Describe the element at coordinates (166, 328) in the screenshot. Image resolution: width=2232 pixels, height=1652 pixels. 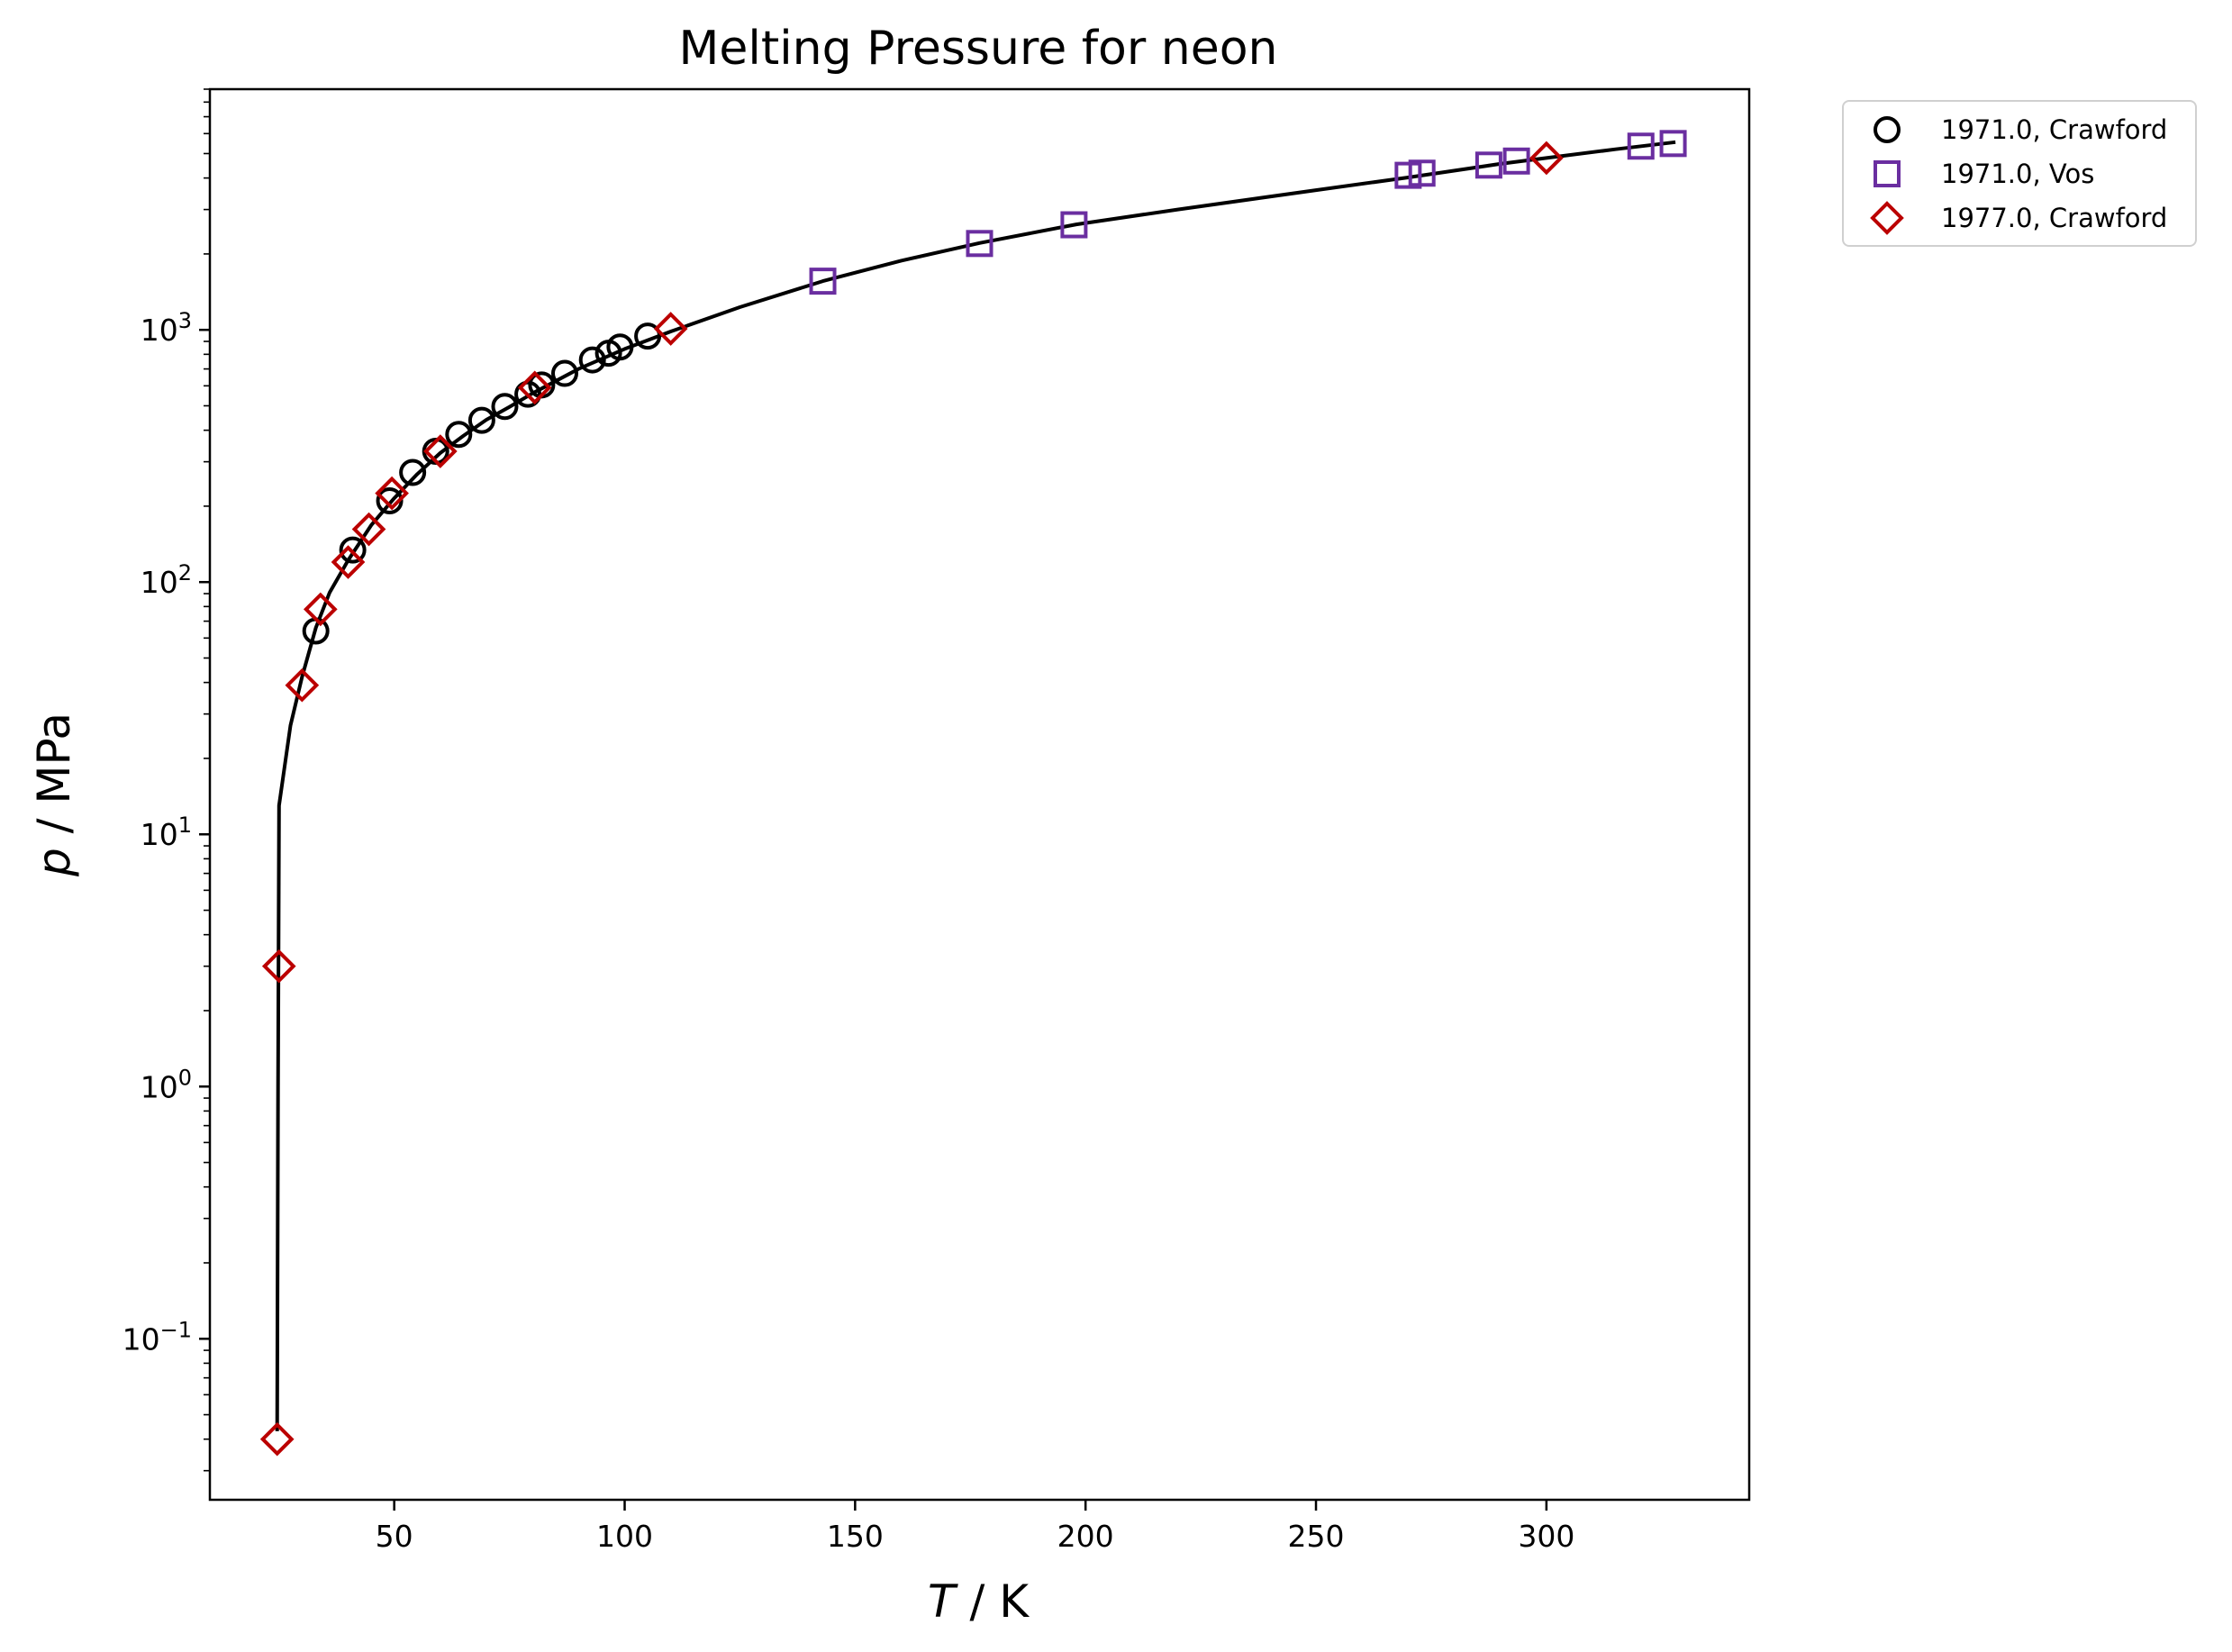
I see `y-tick-label: 10³` at that location.